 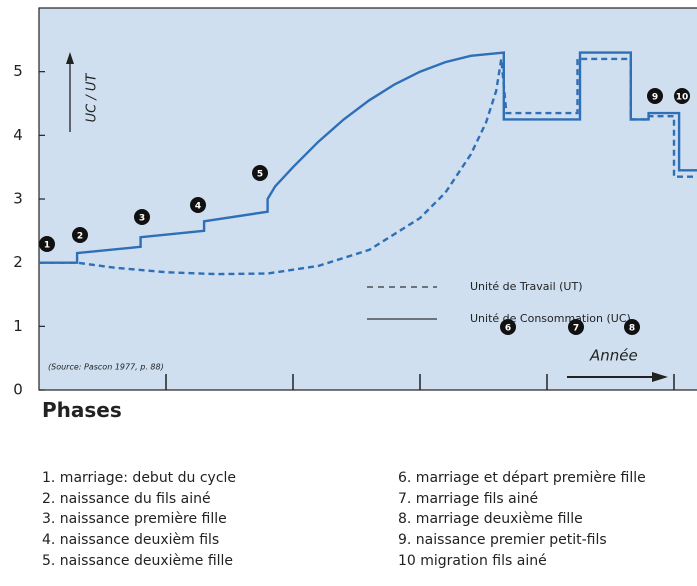 I want to click on y-tick-label: 5, so click(x=18, y=71).